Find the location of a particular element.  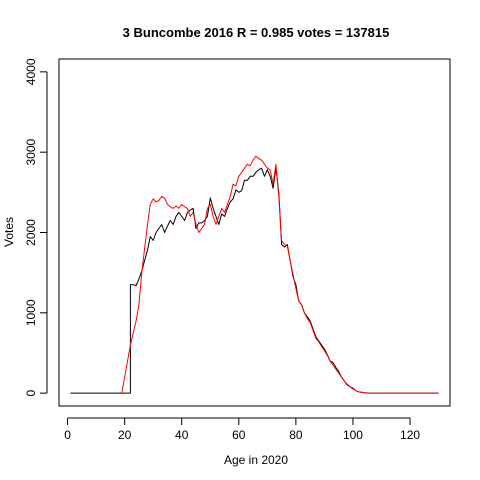

y-tick-label: 0 is located at coordinates (31, 392).